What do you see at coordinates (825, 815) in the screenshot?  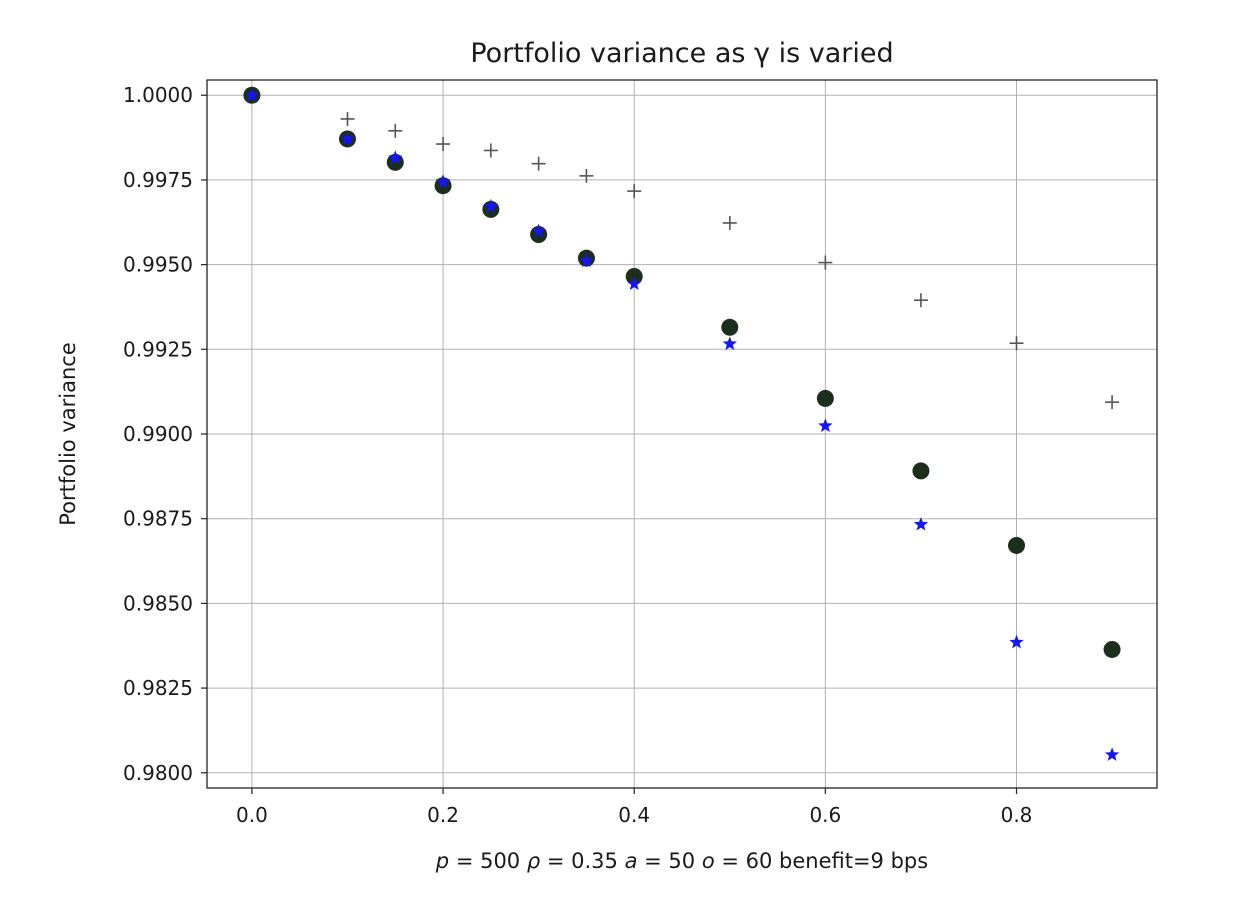 I see `x-tick-label: 0.6` at bounding box center [825, 815].